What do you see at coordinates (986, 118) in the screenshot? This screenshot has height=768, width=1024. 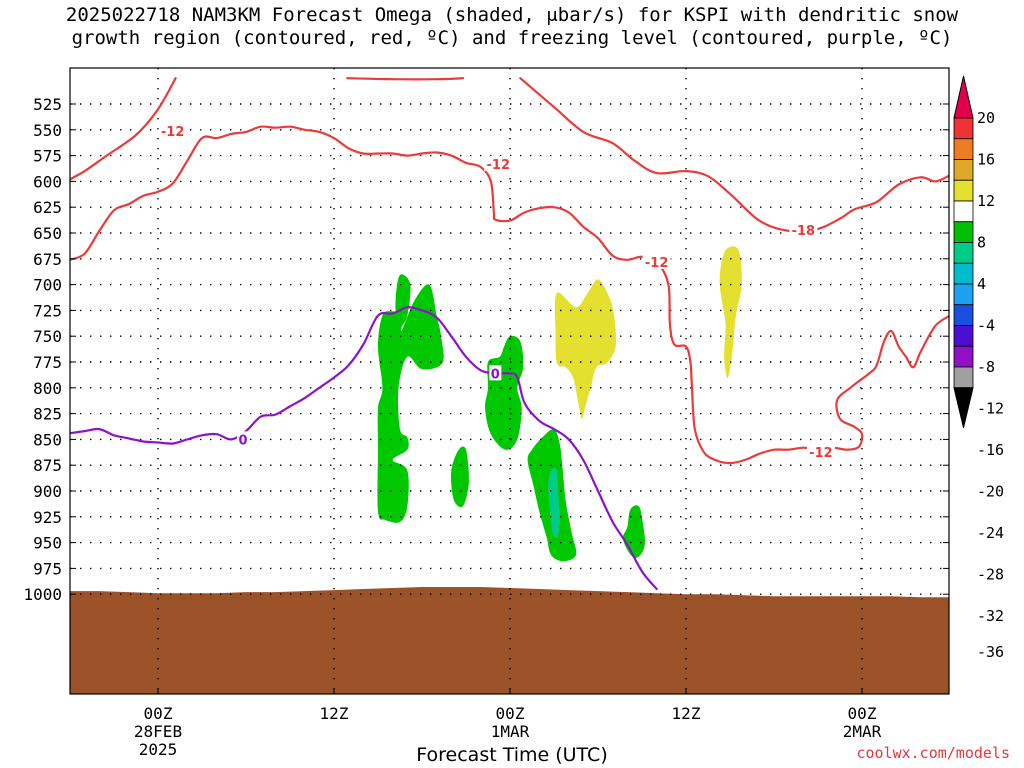 I see `colorbar-label-20: 20` at bounding box center [986, 118].